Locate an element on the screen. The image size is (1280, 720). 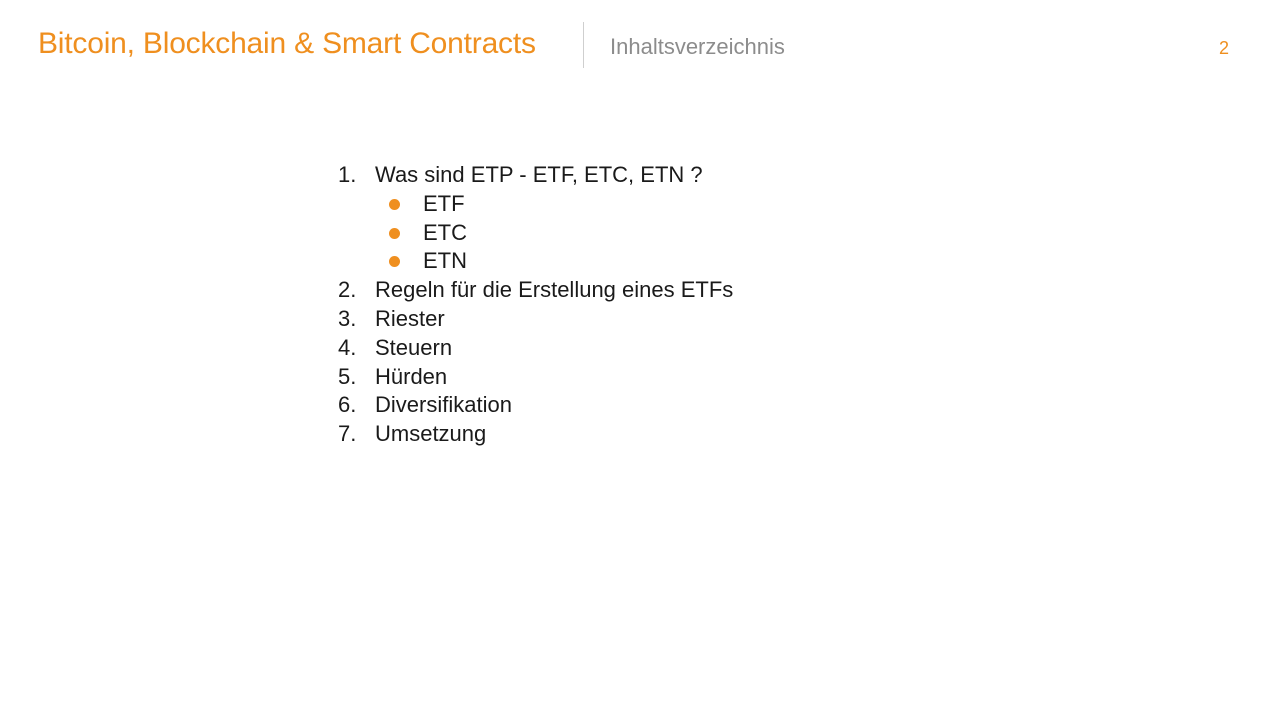
toc-item-4: 4. Steuern is located at coordinates (688, 348).